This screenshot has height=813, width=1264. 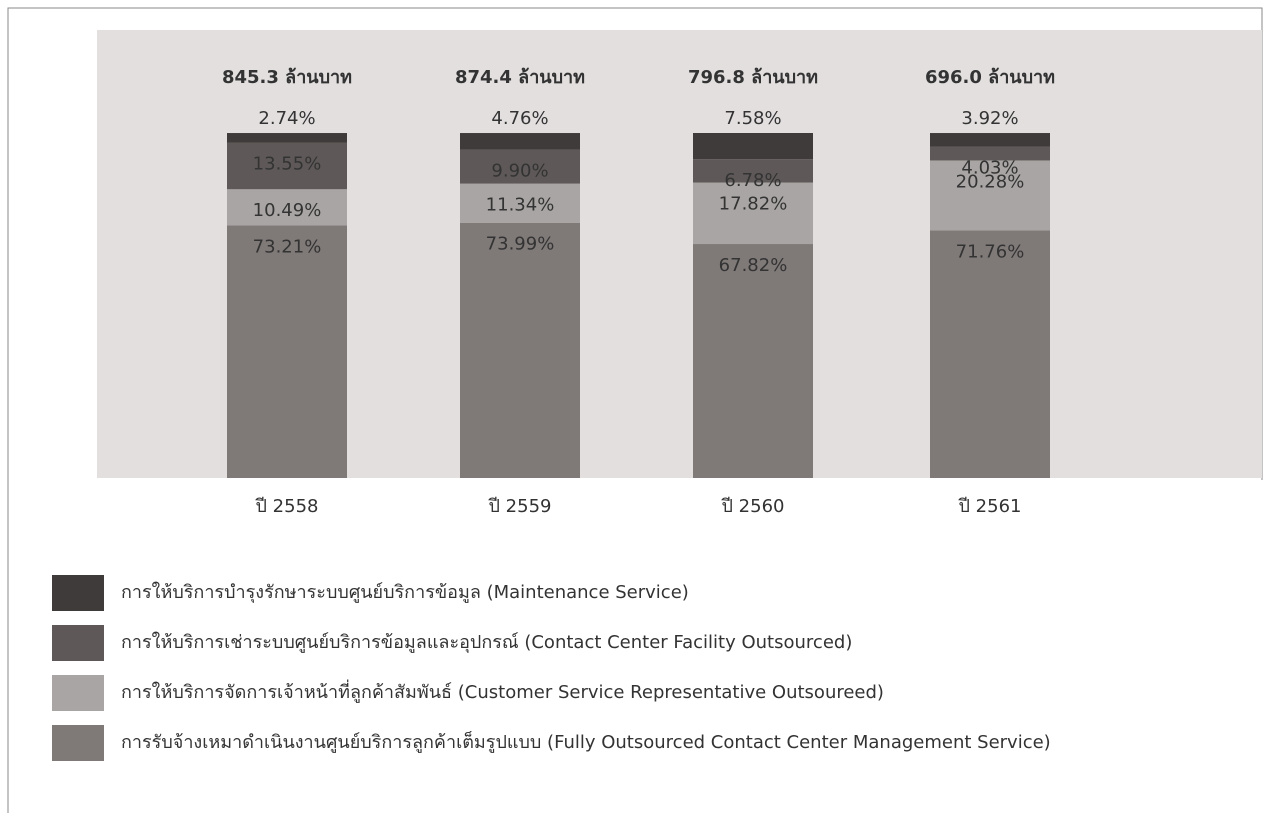 What do you see at coordinates (752, 118) in the screenshot?
I see `value-label: 7.58%` at bounding box center [752, 118].